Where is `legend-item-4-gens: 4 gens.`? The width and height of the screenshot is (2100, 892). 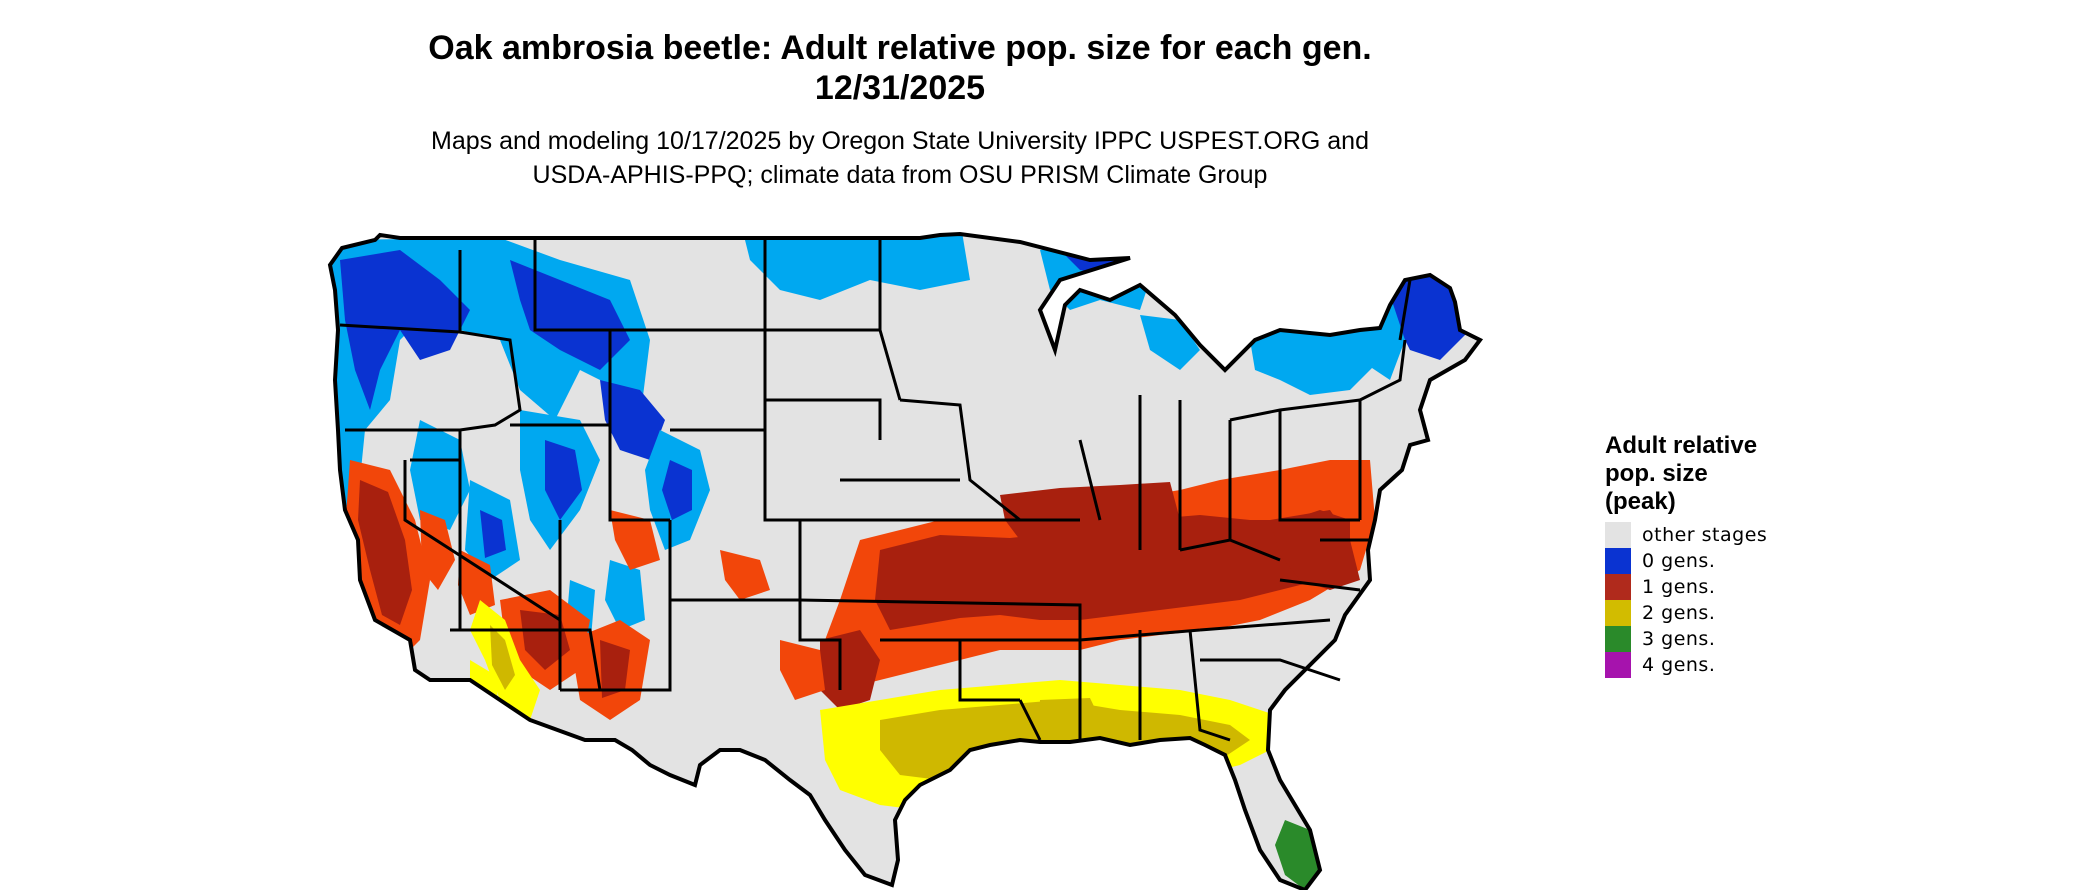 legend-item-4-gens: 4 gens. is located at coordinates (1686, 665).